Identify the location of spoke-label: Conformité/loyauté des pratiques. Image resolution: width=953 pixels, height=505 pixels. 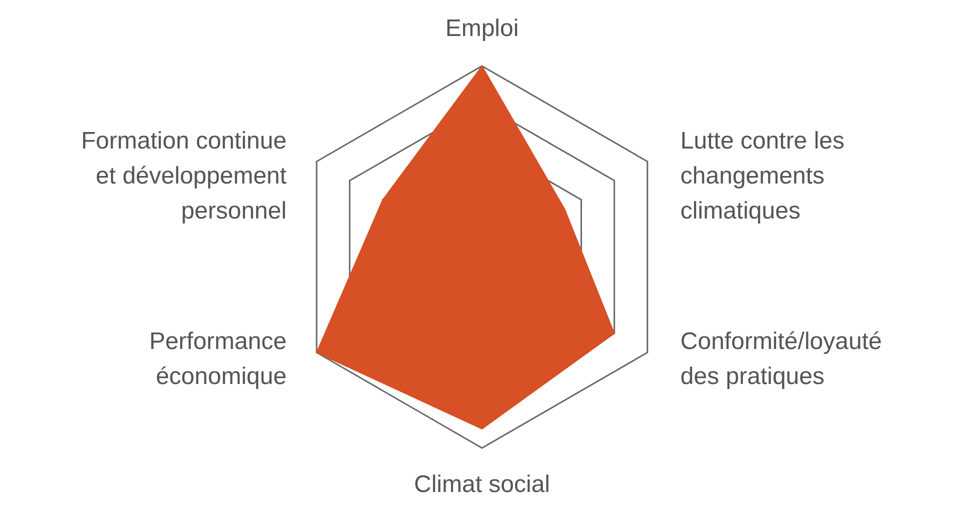
(781, 359).